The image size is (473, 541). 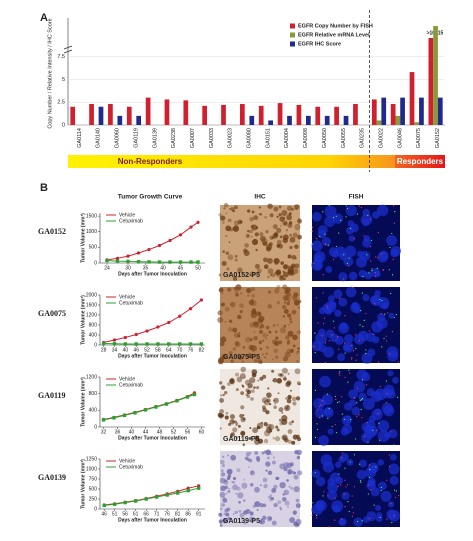 What do you see at coordinates (131, 303) in the screenshot?
I see `legend-label: Cetuximab` at bounding box center [131, 303].